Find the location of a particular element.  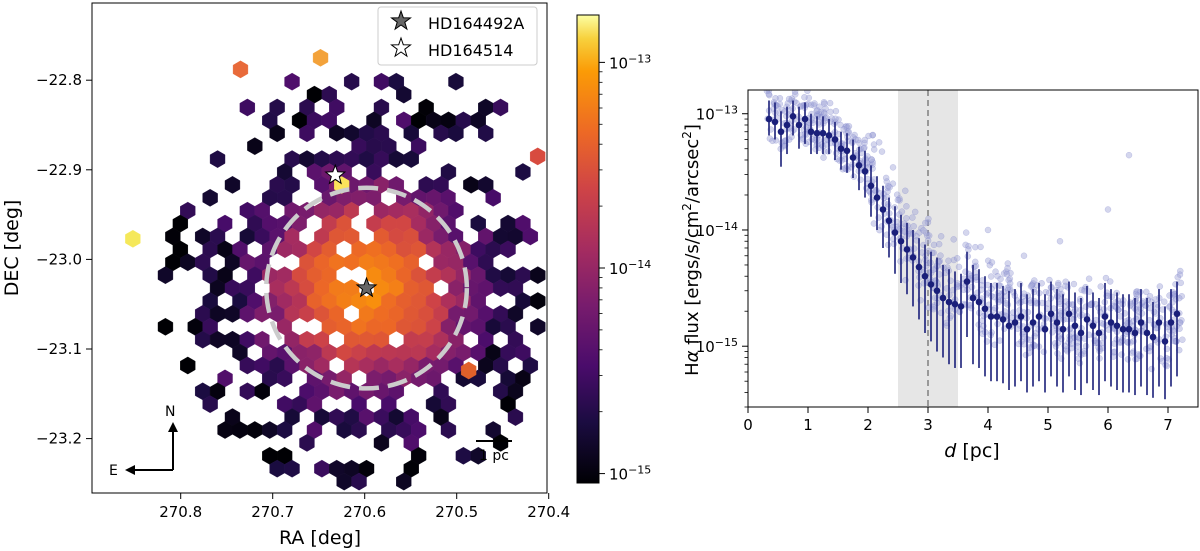

map-y-tick-label: −23.2 is located at coordinates (59, 439).